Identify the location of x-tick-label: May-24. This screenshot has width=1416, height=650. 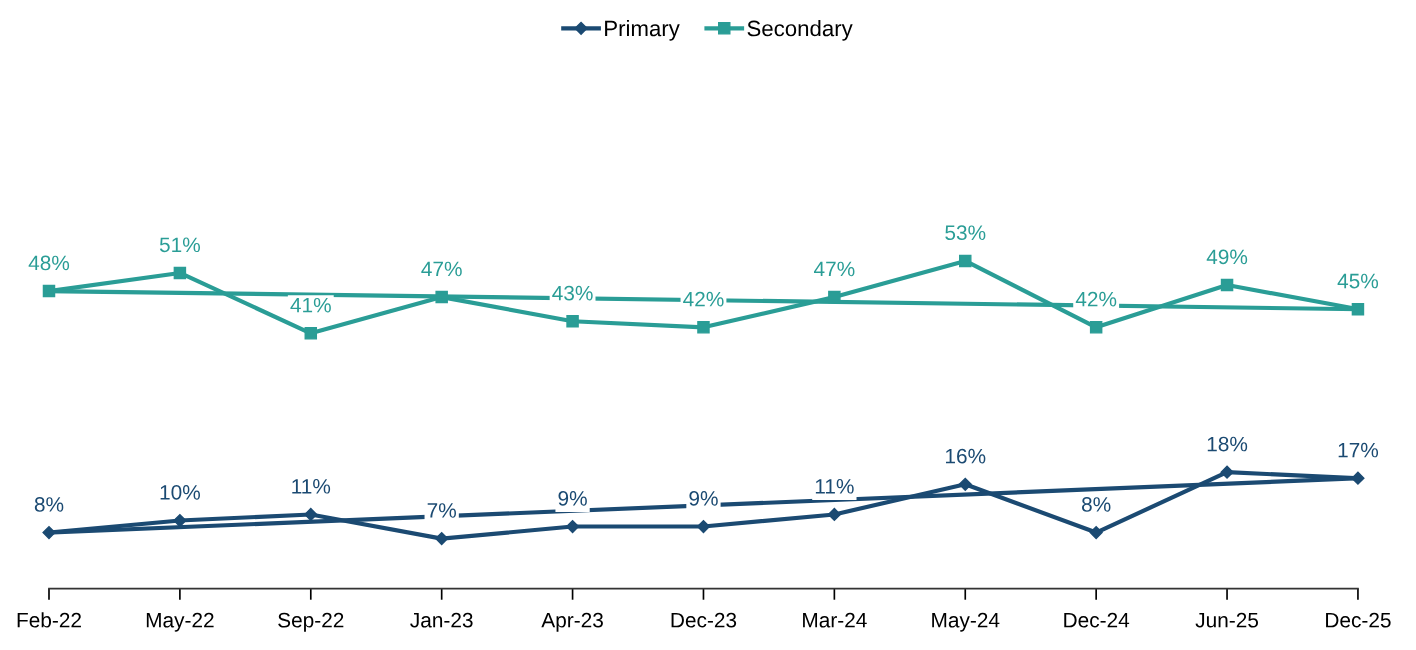
(966, 622).